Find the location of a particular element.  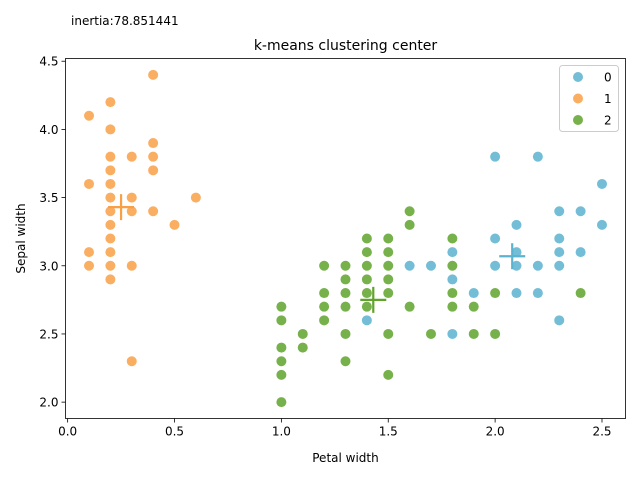

legend-label-1: 1 is located at coordinates (608, 99).